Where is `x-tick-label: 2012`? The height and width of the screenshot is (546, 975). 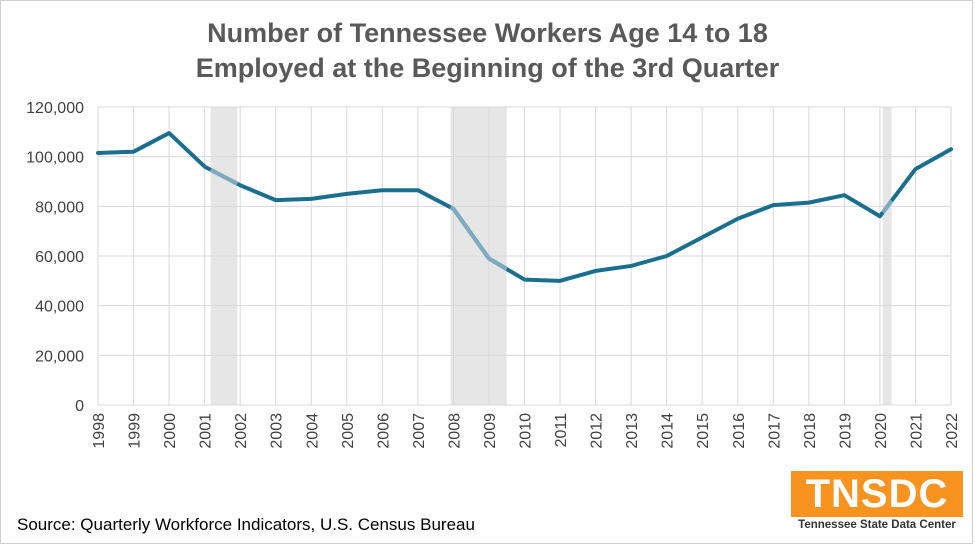 x-tick-label: 2012 is located at coordinates (597, 431).